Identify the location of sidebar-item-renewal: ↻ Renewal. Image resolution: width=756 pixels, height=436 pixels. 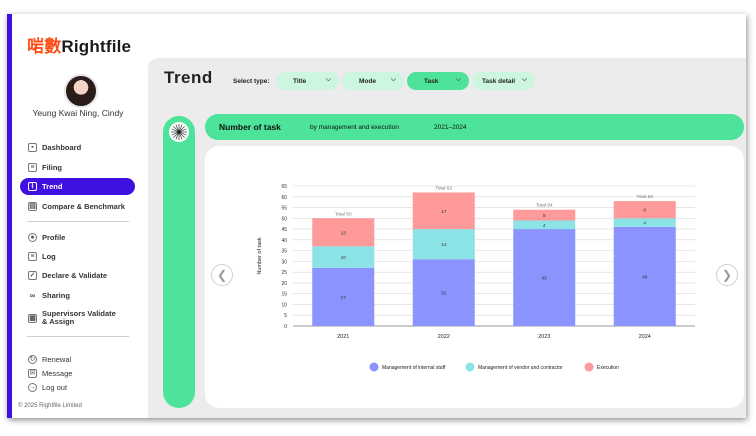
(77, 359).